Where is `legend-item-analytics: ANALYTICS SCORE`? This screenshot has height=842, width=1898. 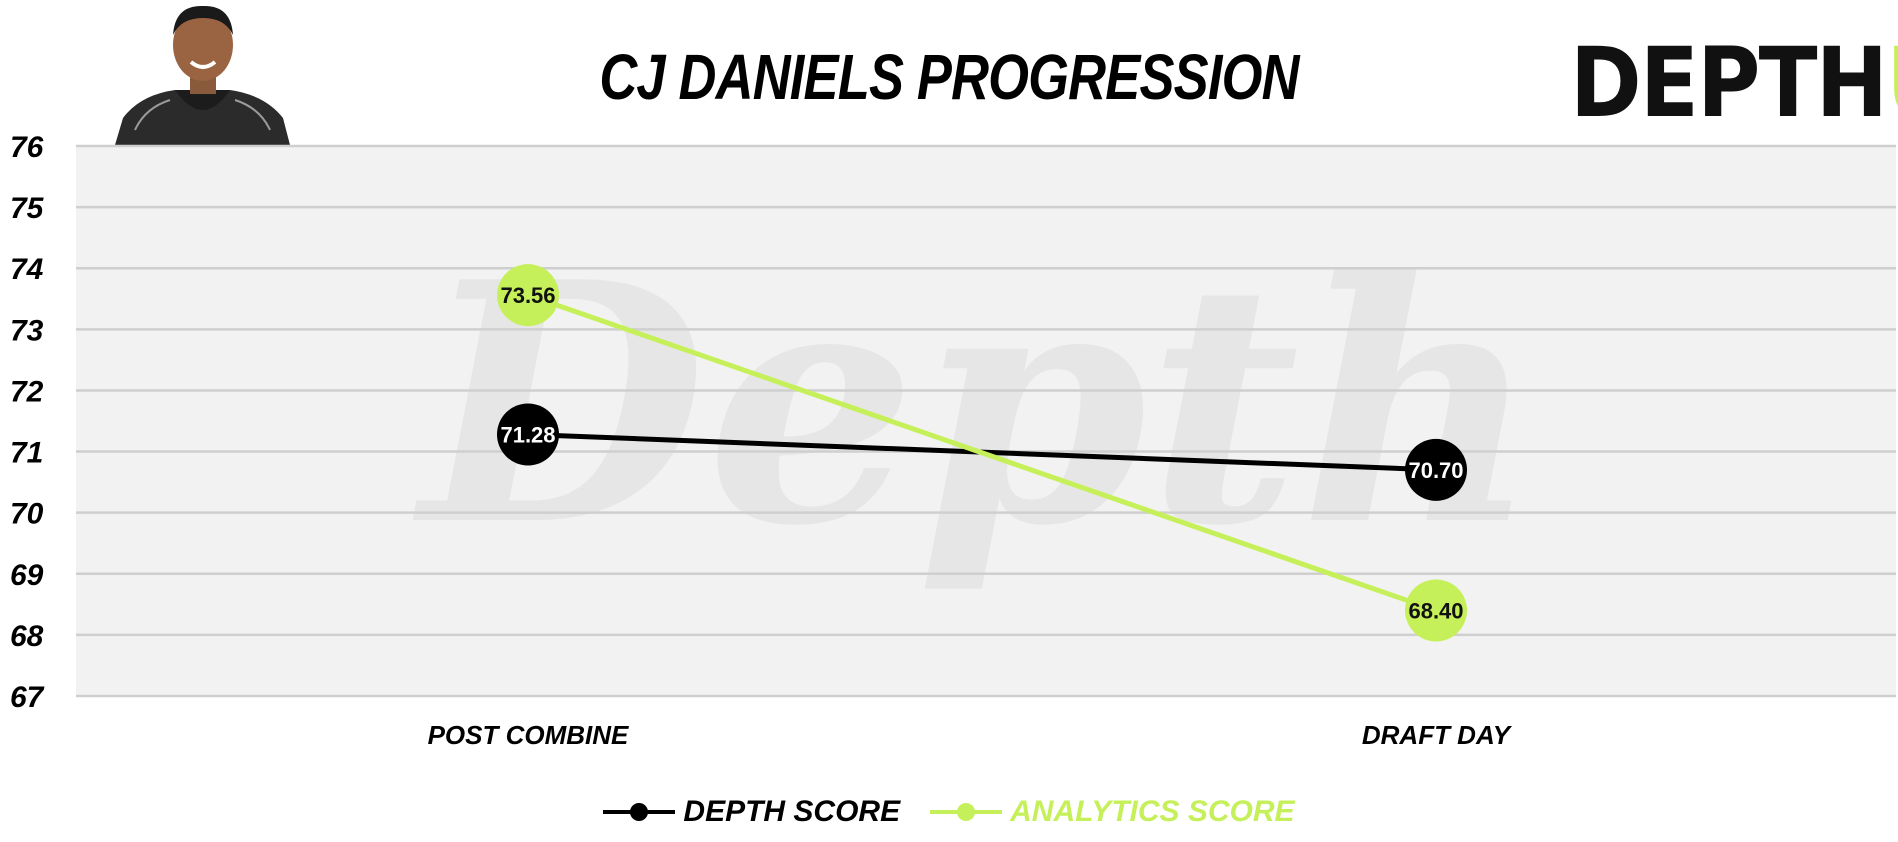
legend-item-analytics: ANALYTICS SCORE is located at coordinates (1112, 812).